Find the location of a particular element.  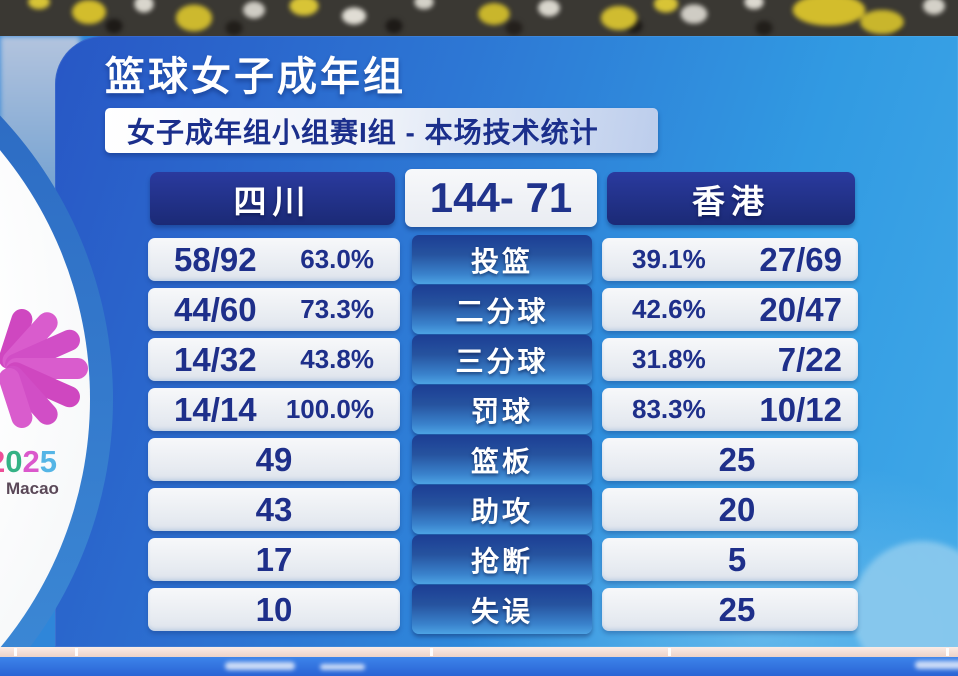

home-team-name: 四川 is located at coordinates (272, 198).